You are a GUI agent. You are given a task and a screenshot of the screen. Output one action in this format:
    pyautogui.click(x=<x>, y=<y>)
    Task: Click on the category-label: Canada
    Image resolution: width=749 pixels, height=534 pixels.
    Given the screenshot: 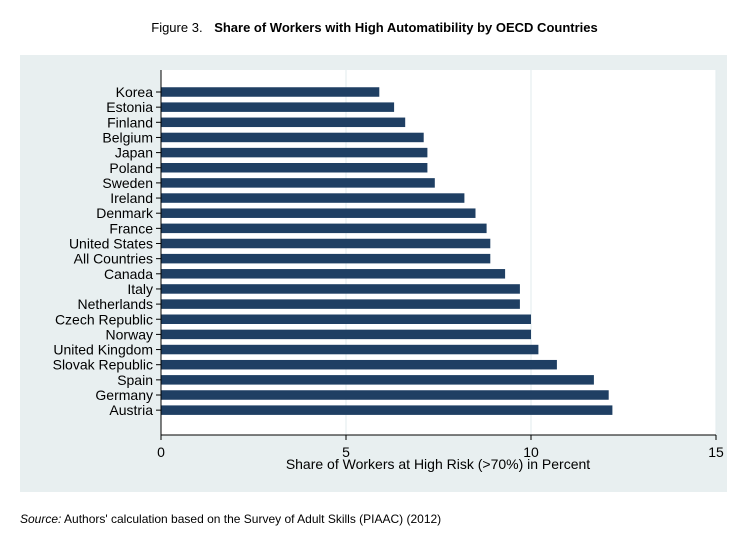 What is the action you would take?
    pyautogui.click(x=128, y=274)
    